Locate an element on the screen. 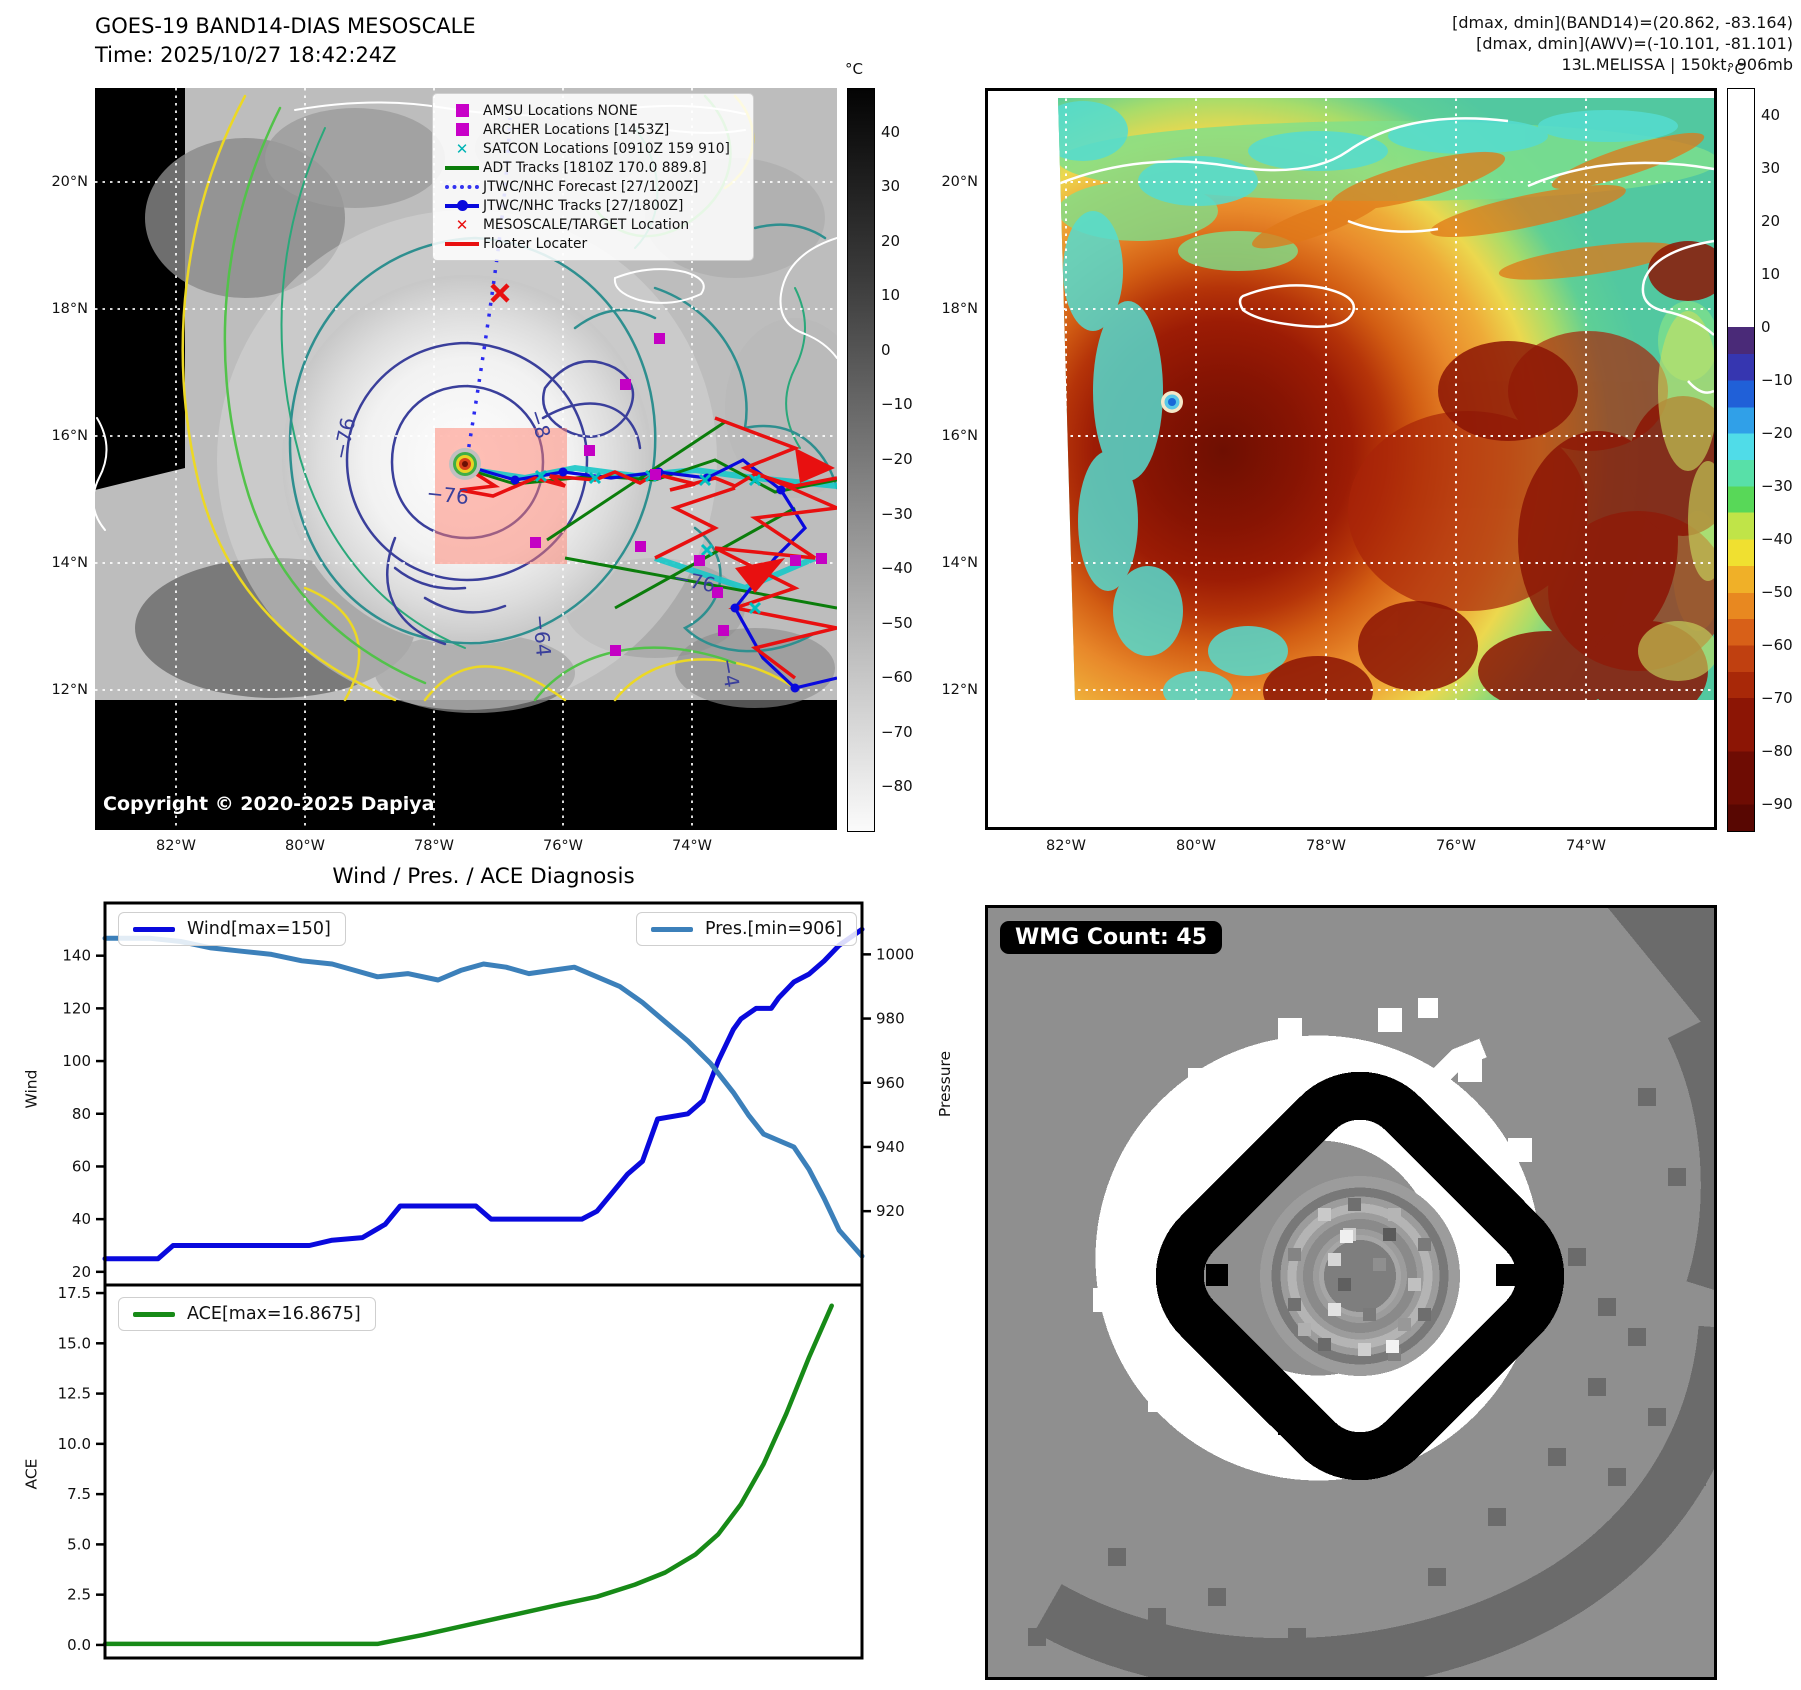 The height and width of the screenshot is (1690, 1801). awv-colorbar-tick-label: 0 is located at coordinates (1766, 326).